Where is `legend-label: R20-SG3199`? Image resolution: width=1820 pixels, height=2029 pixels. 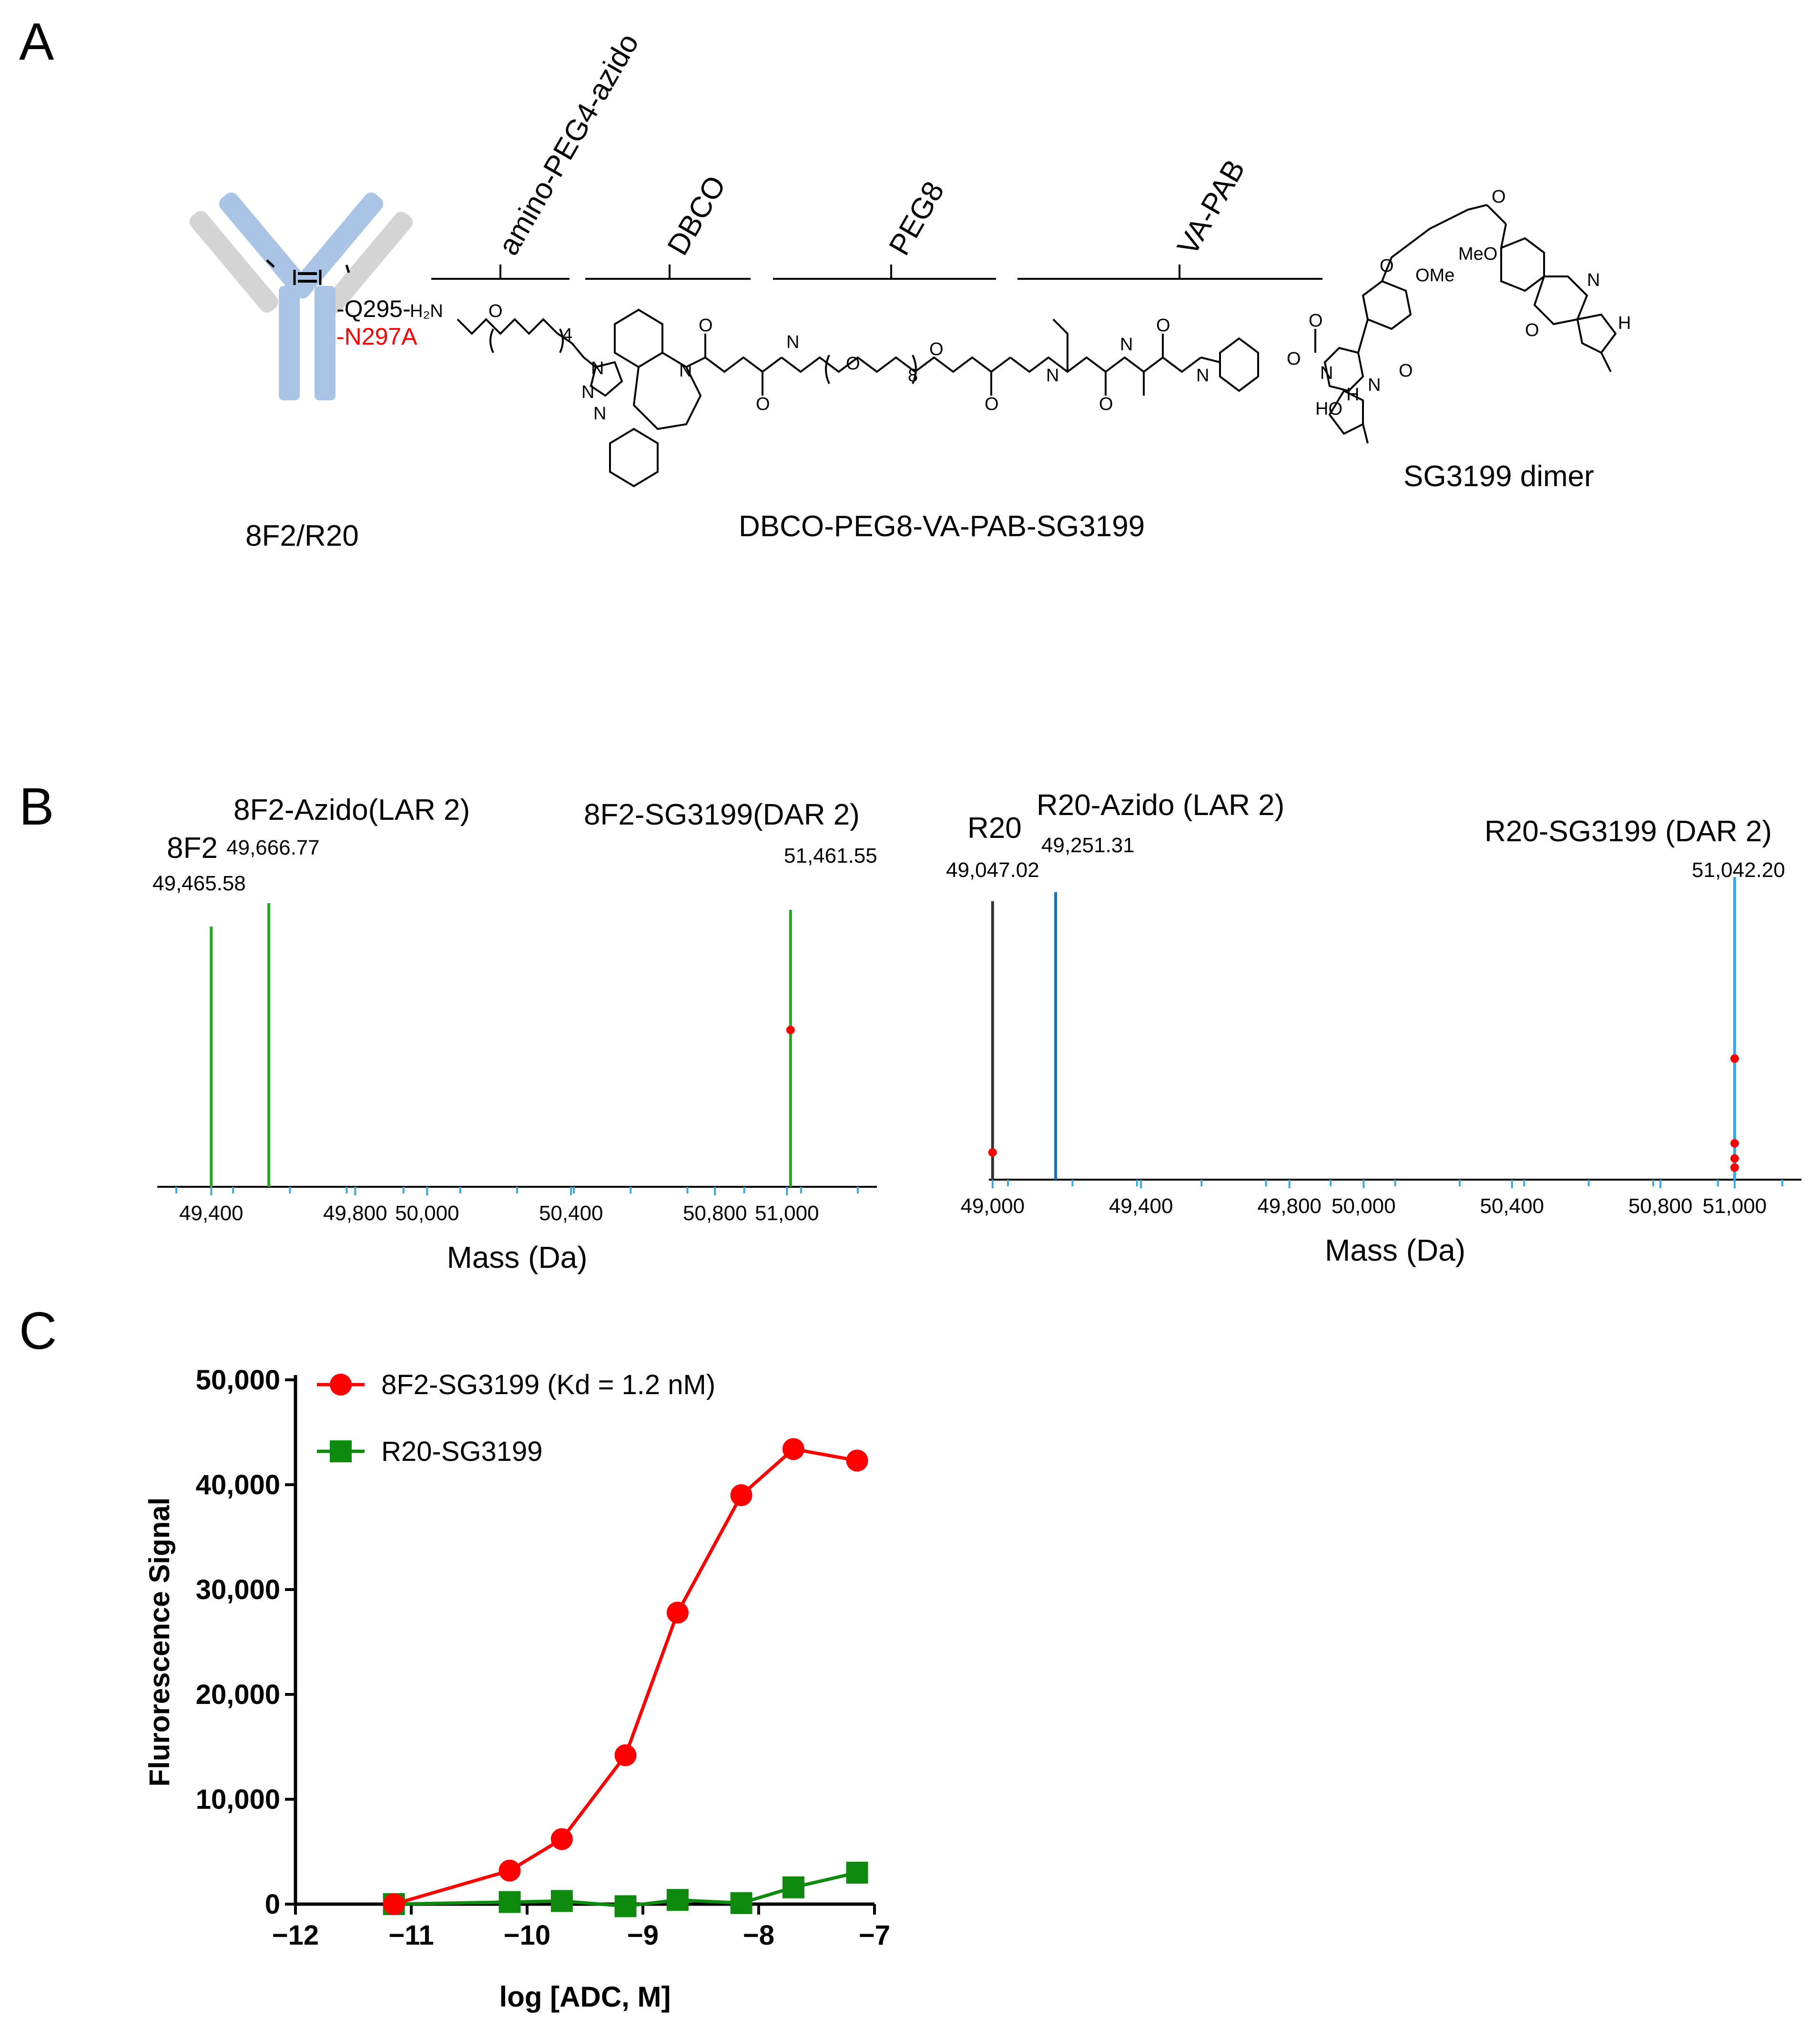
legend-label: R20-SG3199 is located at coordinates (462, 1452).